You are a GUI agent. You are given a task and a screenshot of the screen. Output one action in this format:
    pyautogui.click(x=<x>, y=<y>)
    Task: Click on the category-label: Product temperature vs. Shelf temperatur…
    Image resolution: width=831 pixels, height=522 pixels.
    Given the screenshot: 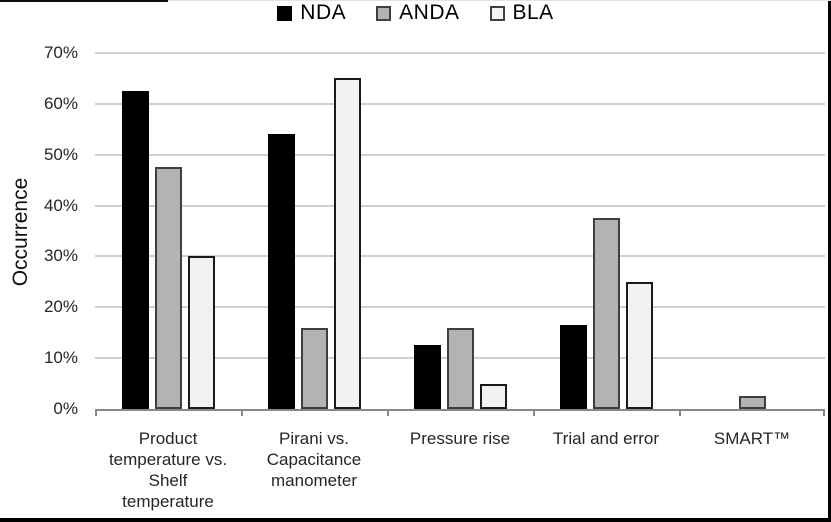 What is the action you would take?
    pyautogui.click(x=168, y=470)
    